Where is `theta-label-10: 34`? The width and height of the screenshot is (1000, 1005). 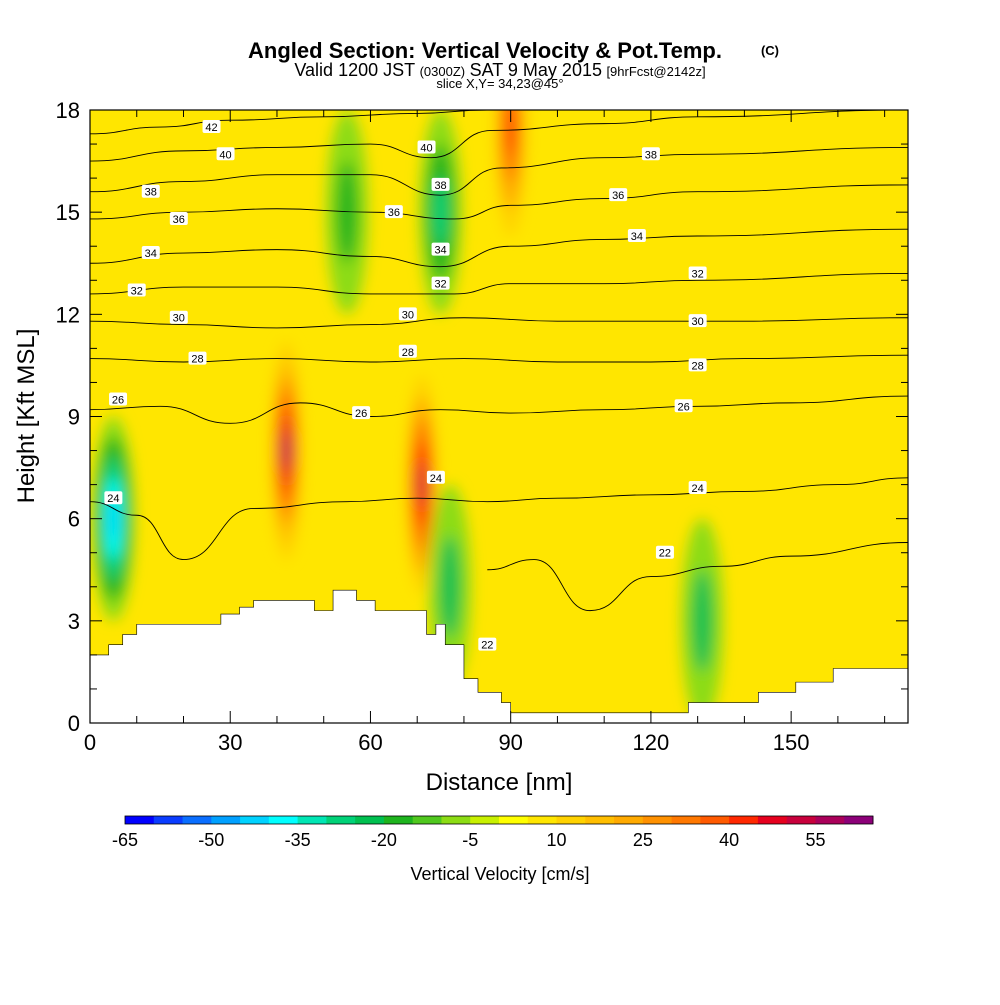
theta-label-10: 34 is located at coordinates (440, 249).